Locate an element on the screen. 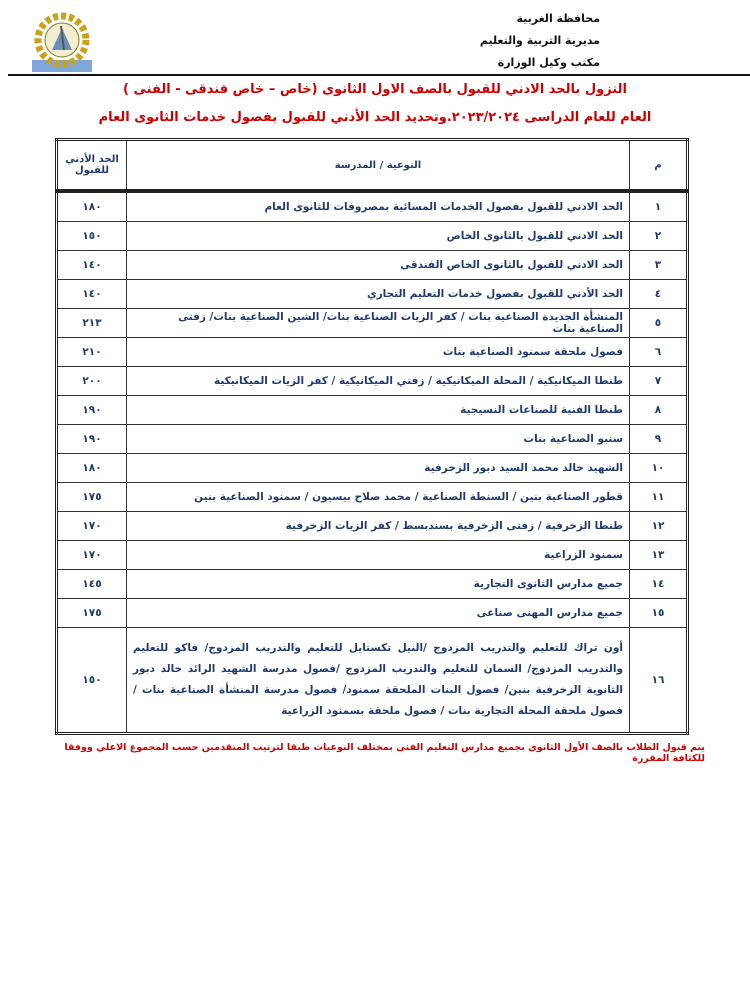  governorate-label: محافظة الغربية is located at coordinates (558, 18).